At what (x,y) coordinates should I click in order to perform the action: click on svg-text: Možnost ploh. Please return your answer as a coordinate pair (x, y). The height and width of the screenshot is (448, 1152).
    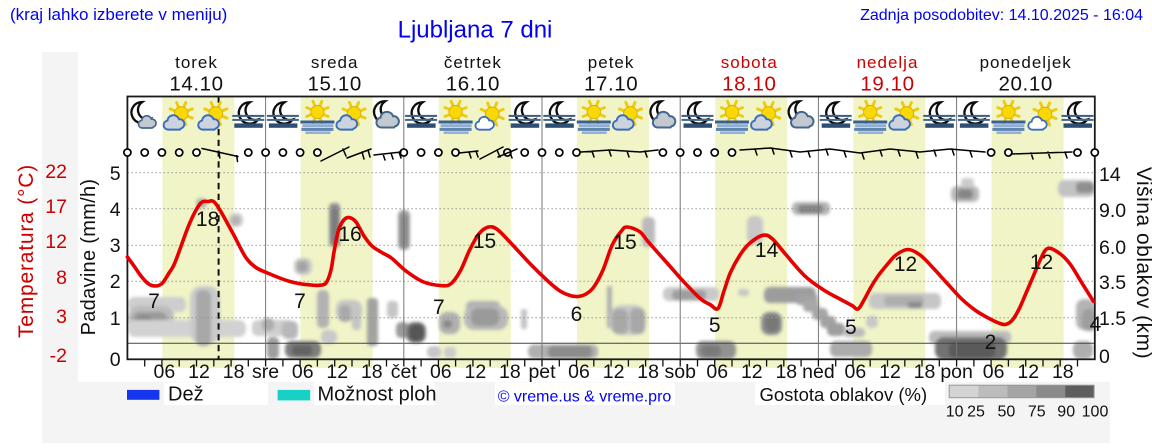
    Looking at the image, I should click on (377, 395).